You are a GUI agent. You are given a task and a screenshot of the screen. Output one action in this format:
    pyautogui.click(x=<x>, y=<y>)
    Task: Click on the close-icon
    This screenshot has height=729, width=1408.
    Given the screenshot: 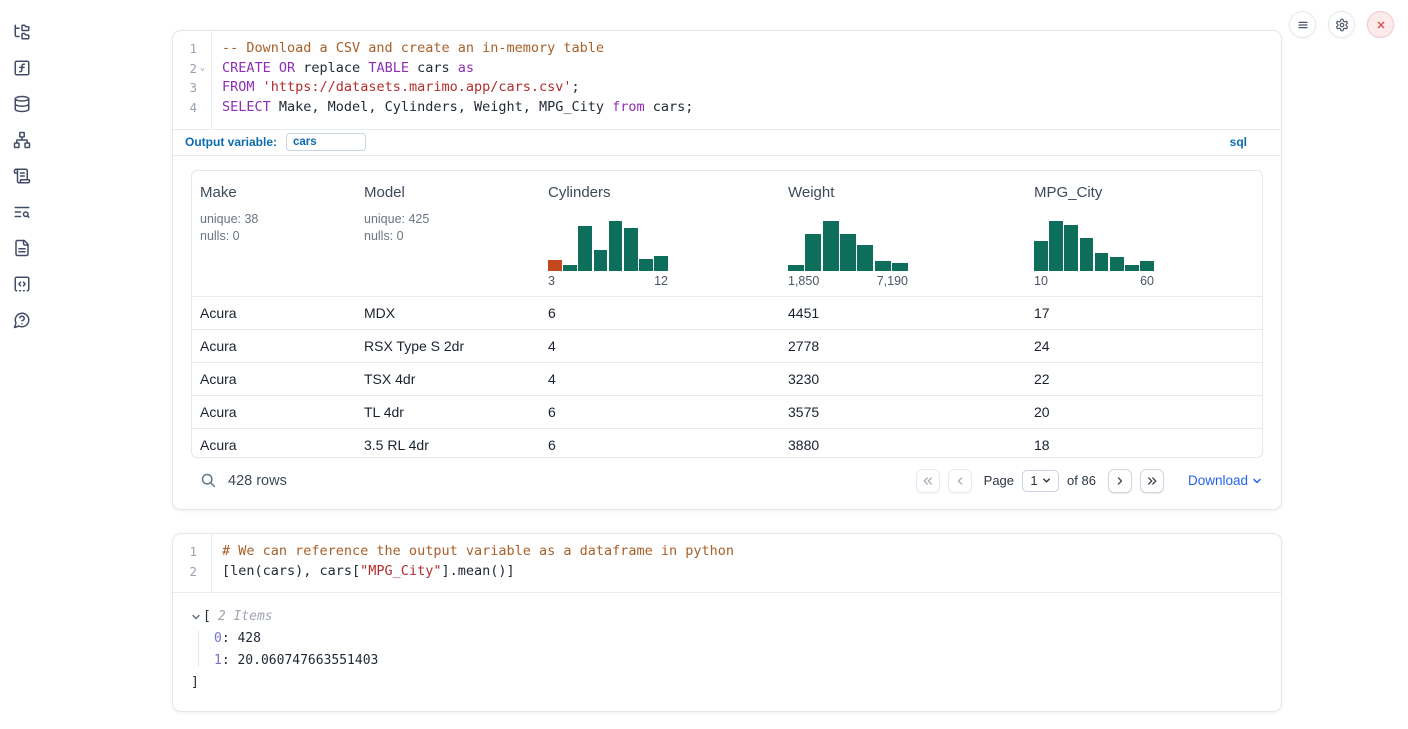 What is the action you would take?
    pyautogui.click(x=1380, y=24)
    